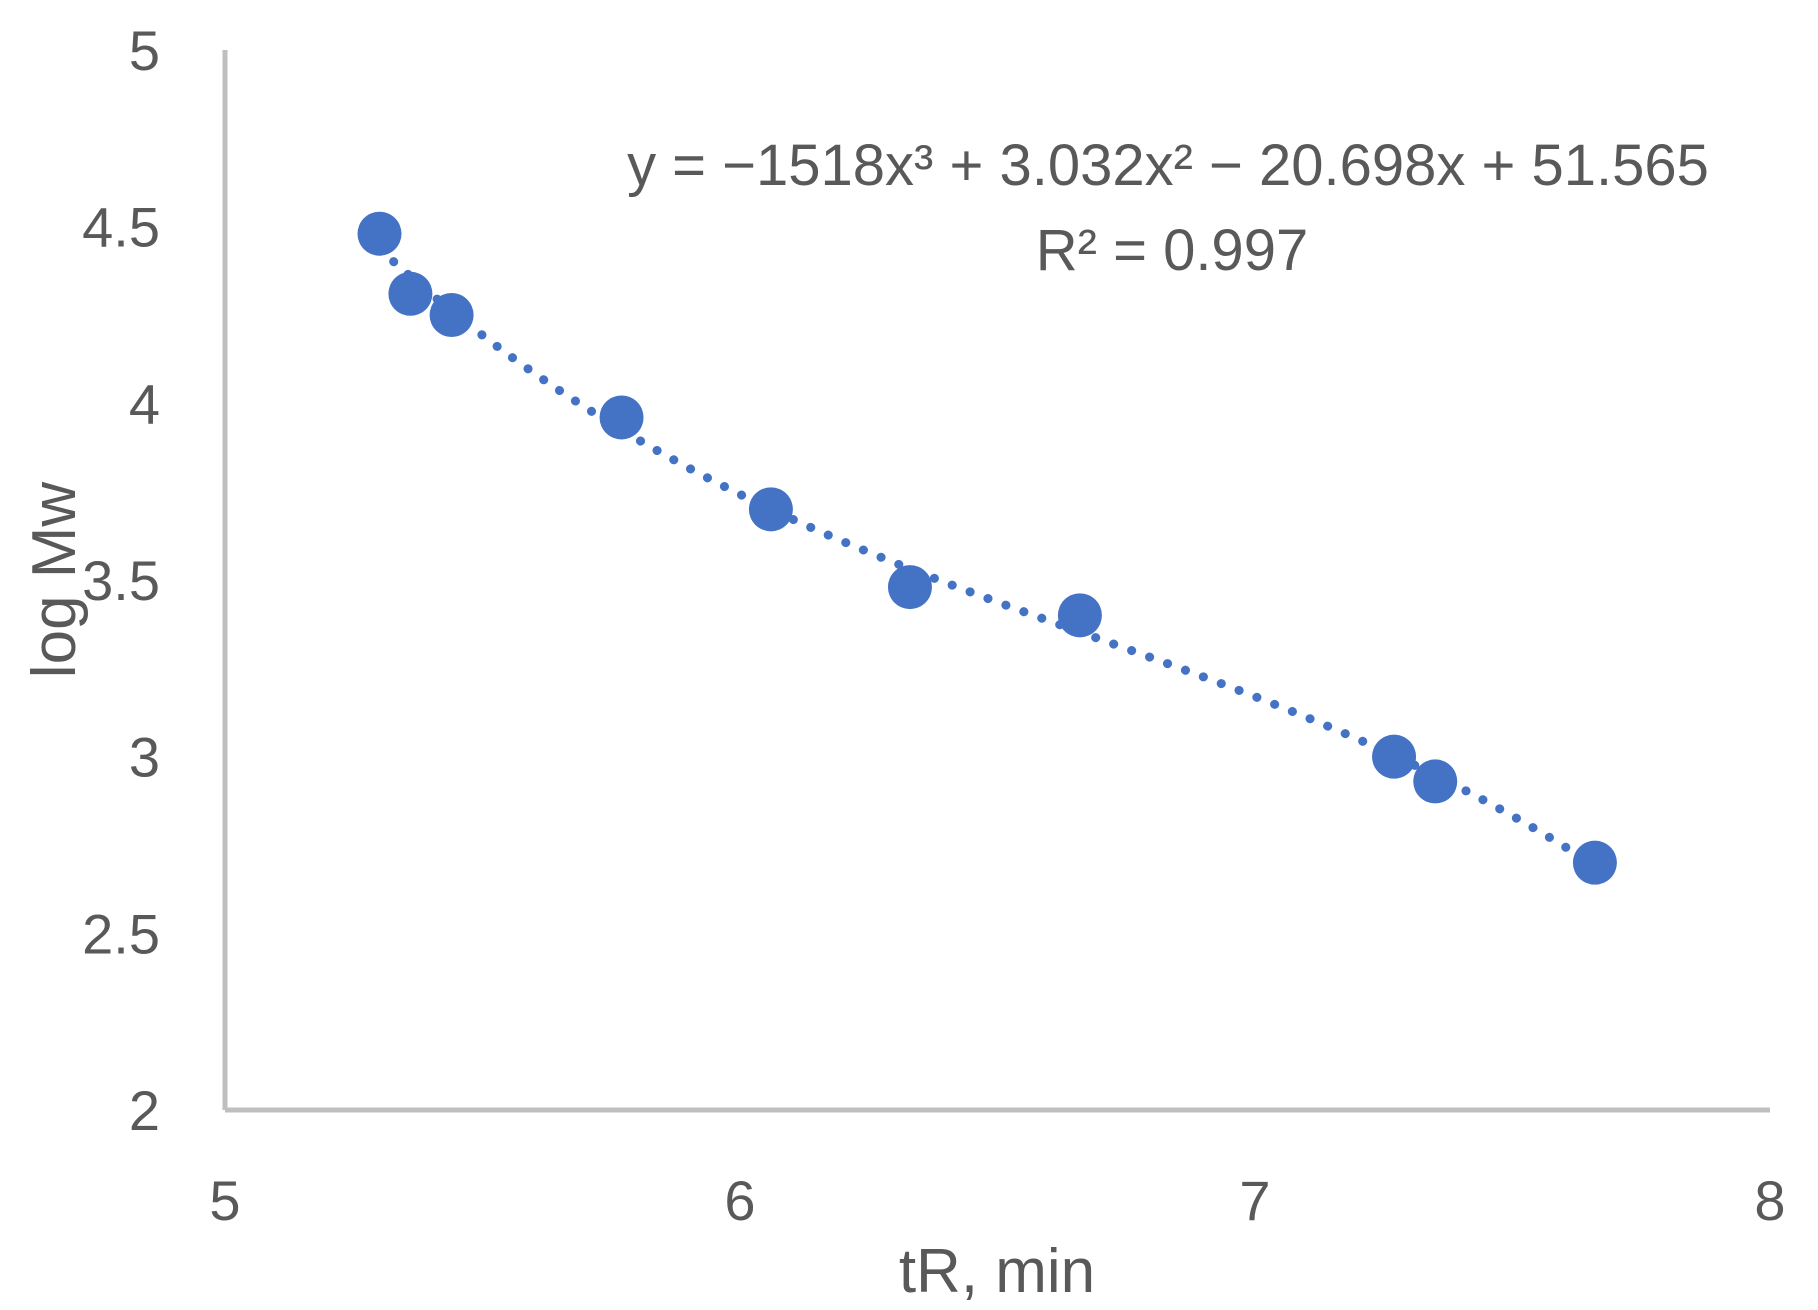  Describe the element at coordinates (121, 933) in the screenshot. I see `y-tick-label: 2.5` at that location.